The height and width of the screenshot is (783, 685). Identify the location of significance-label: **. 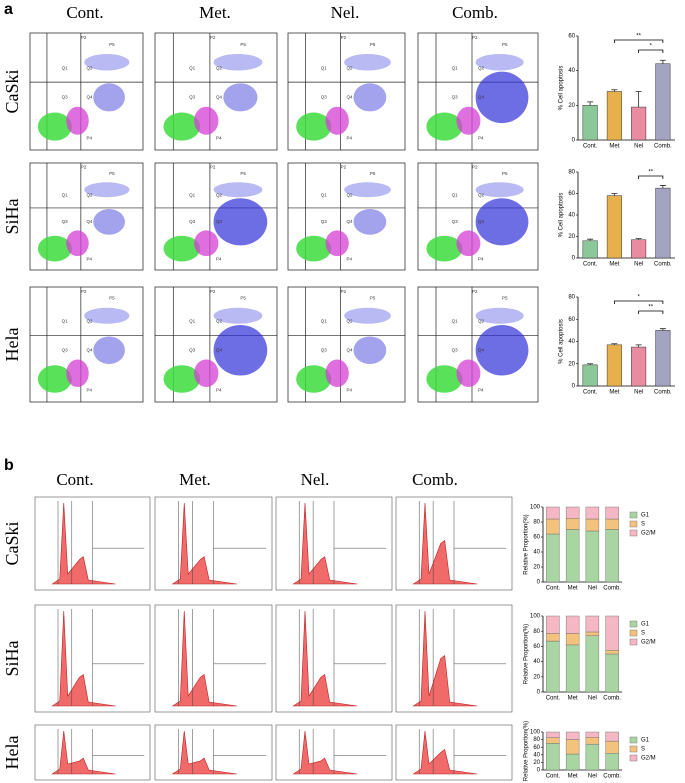
(650, 308).